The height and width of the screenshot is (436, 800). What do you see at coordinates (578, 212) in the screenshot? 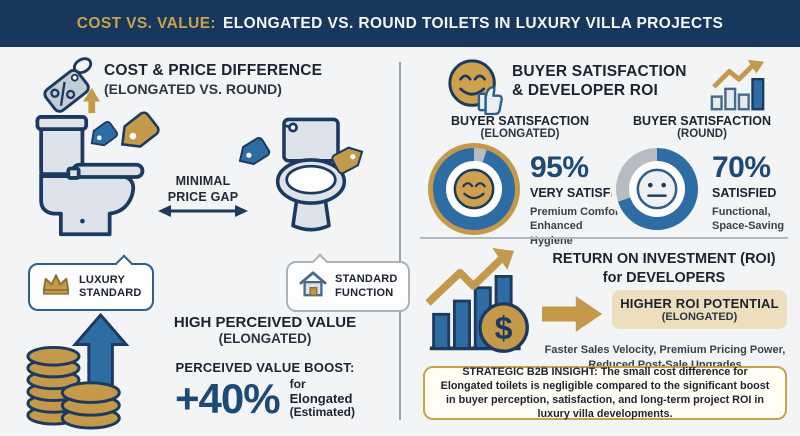
I see `sat-detail-line1: Premium Comfort,` at bounding box center [578, 212].